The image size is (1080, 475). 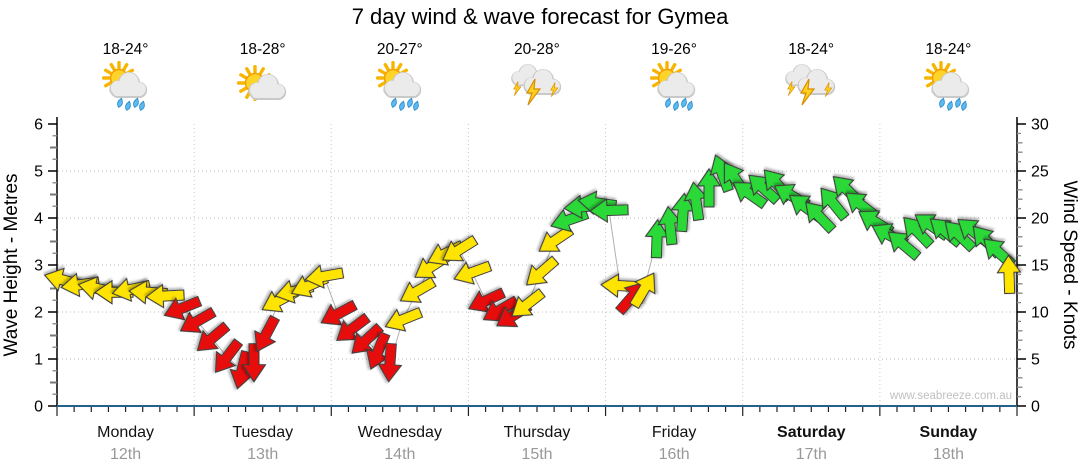 I want to click on left-axis-tick-label: 5, so click(x=38, y=172).